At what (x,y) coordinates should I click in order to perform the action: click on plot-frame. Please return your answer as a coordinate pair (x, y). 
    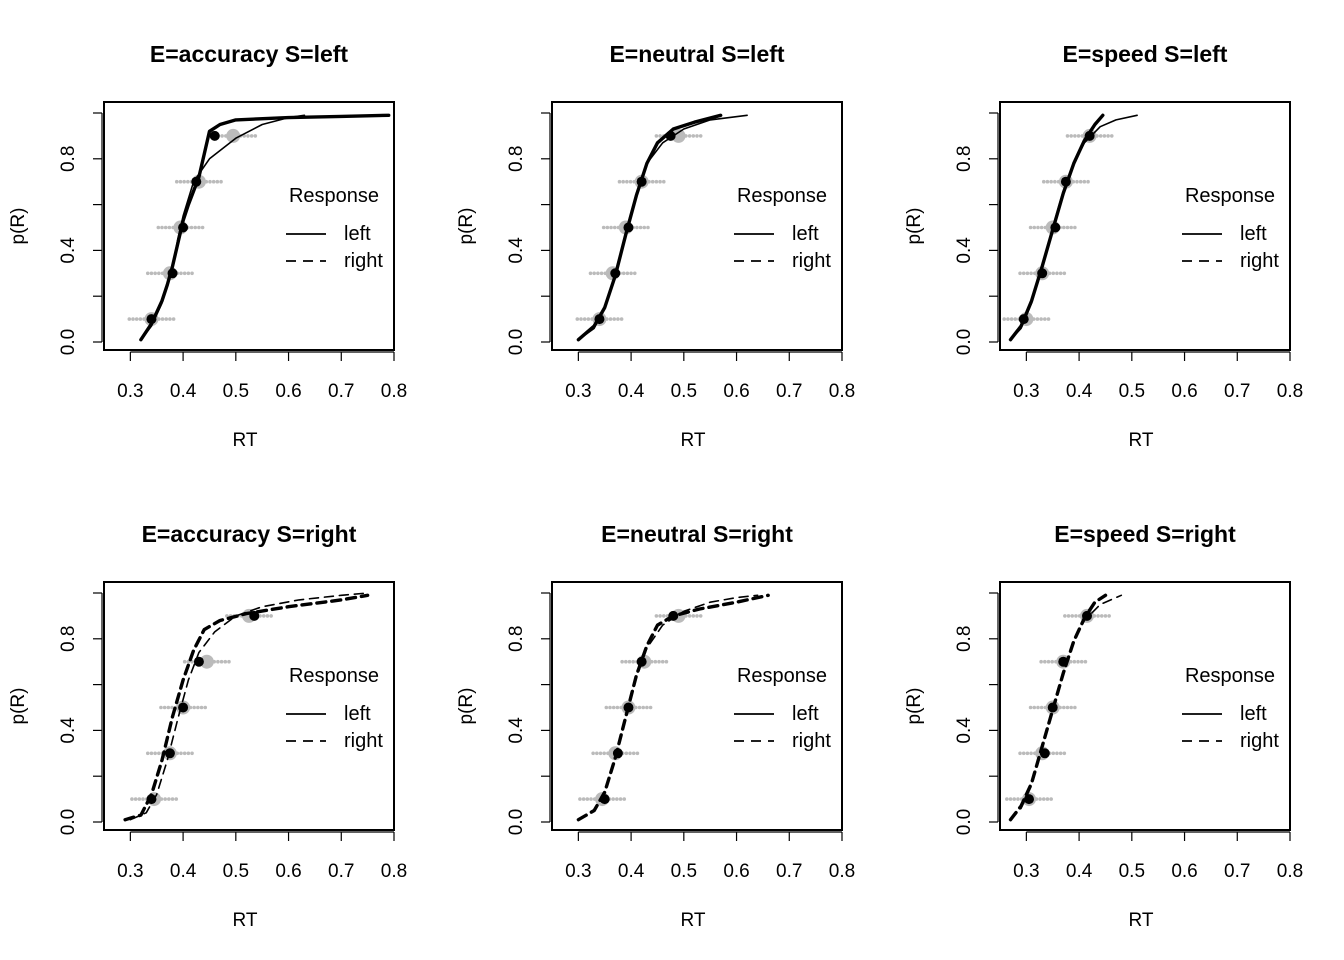
    Looking at the image, I should click on (1145, 706).